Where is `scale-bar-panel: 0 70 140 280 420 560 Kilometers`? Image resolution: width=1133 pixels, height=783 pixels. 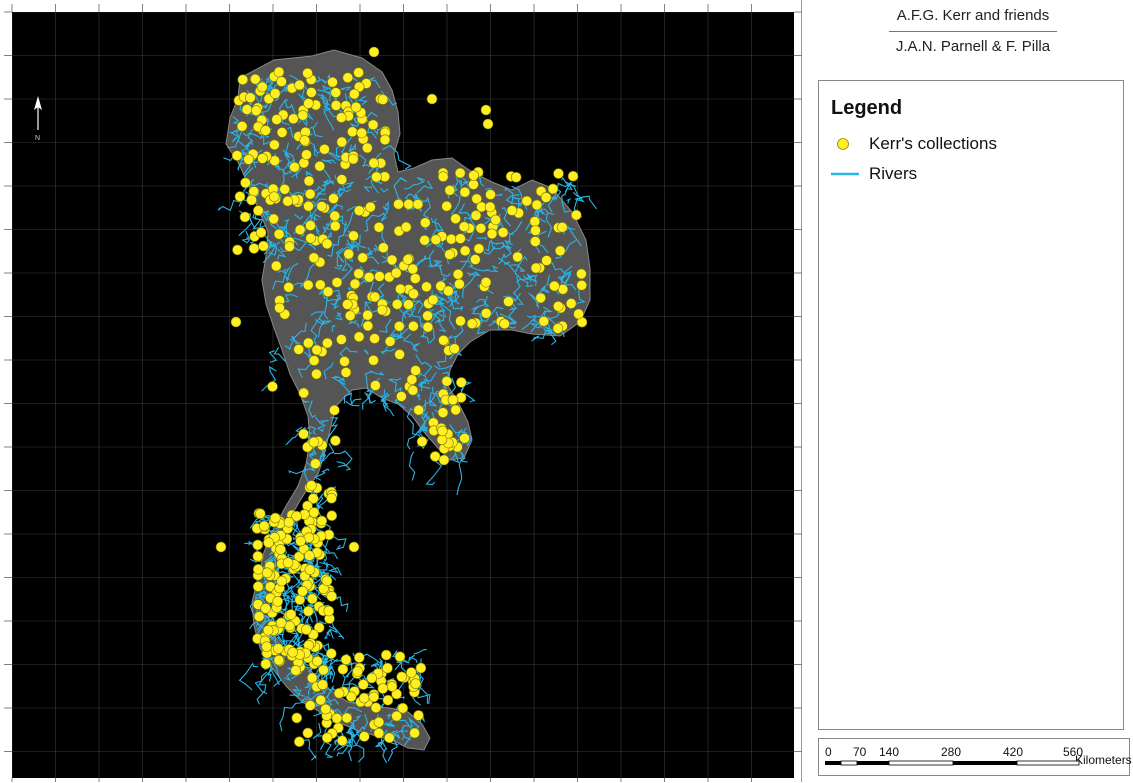
scale-bar-panel: 0 70 140 280 420 560 Kilometers is located at coordinates (975, 757).